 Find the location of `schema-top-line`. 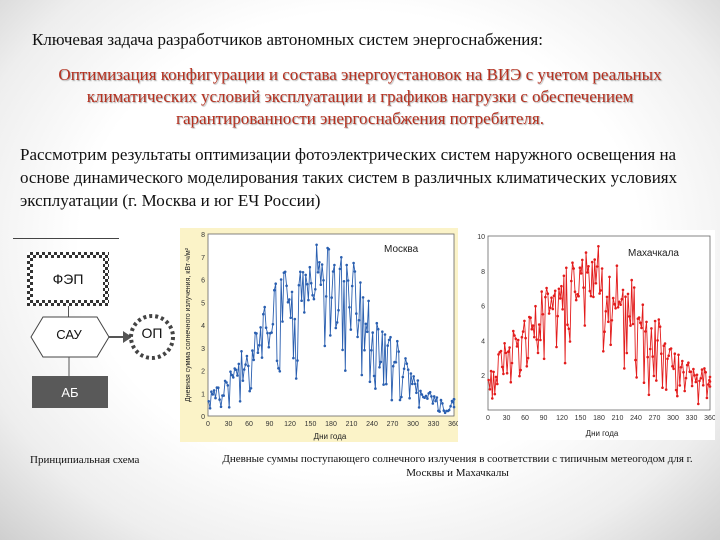

schema-top-line is located at coordinates (66, 238).